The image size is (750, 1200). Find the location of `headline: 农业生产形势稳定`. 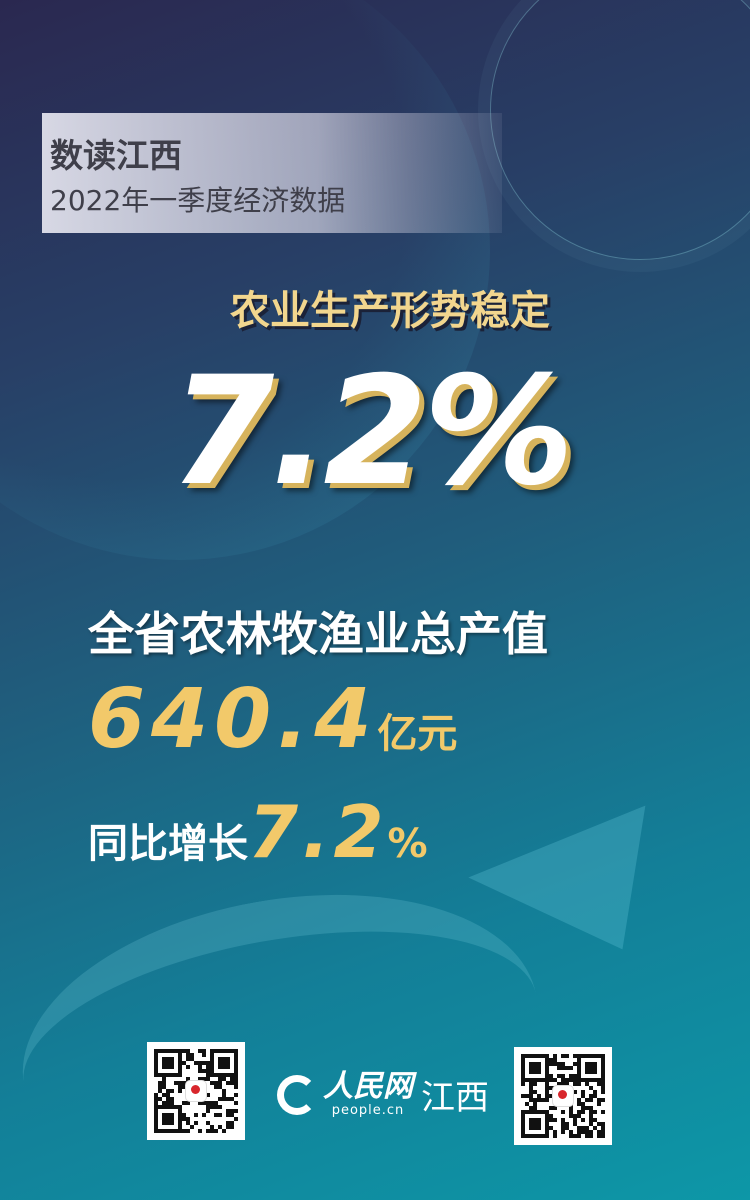

headline: 农业生产形势稳定 is located at coordinates (390, 311).